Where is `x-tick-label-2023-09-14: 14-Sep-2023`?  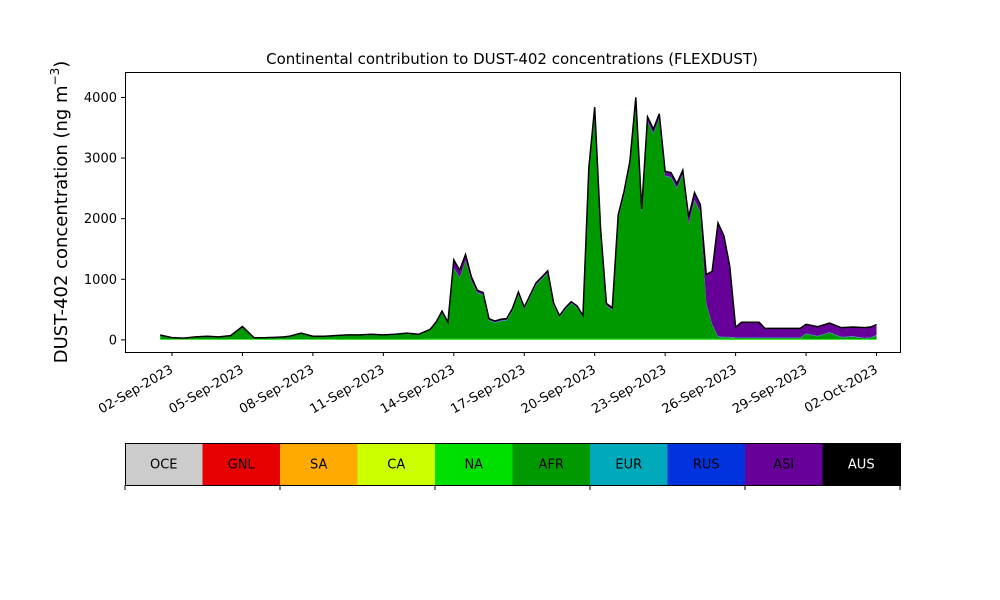
x-tick-label-2023-09-14: 14-Sep-2023 is located at coordinates (418, 389).